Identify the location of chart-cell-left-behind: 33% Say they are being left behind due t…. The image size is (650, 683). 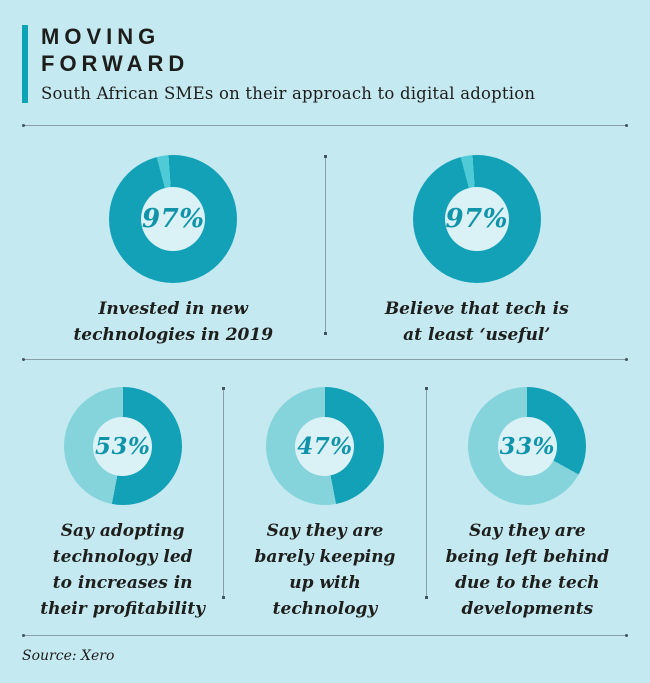
(527, 504).